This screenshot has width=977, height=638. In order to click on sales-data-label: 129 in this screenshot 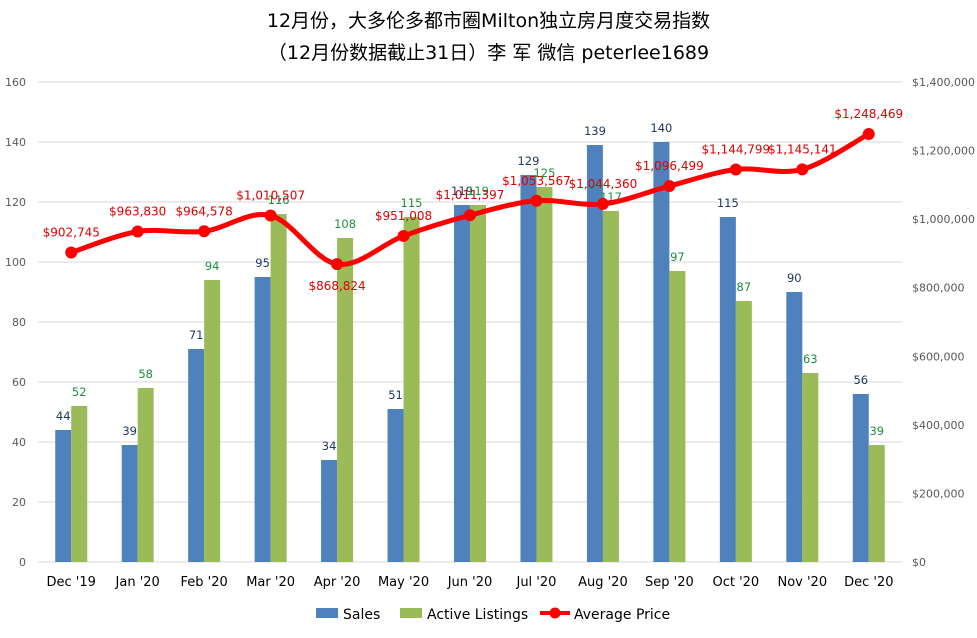, I will do `click(528, 161)`.